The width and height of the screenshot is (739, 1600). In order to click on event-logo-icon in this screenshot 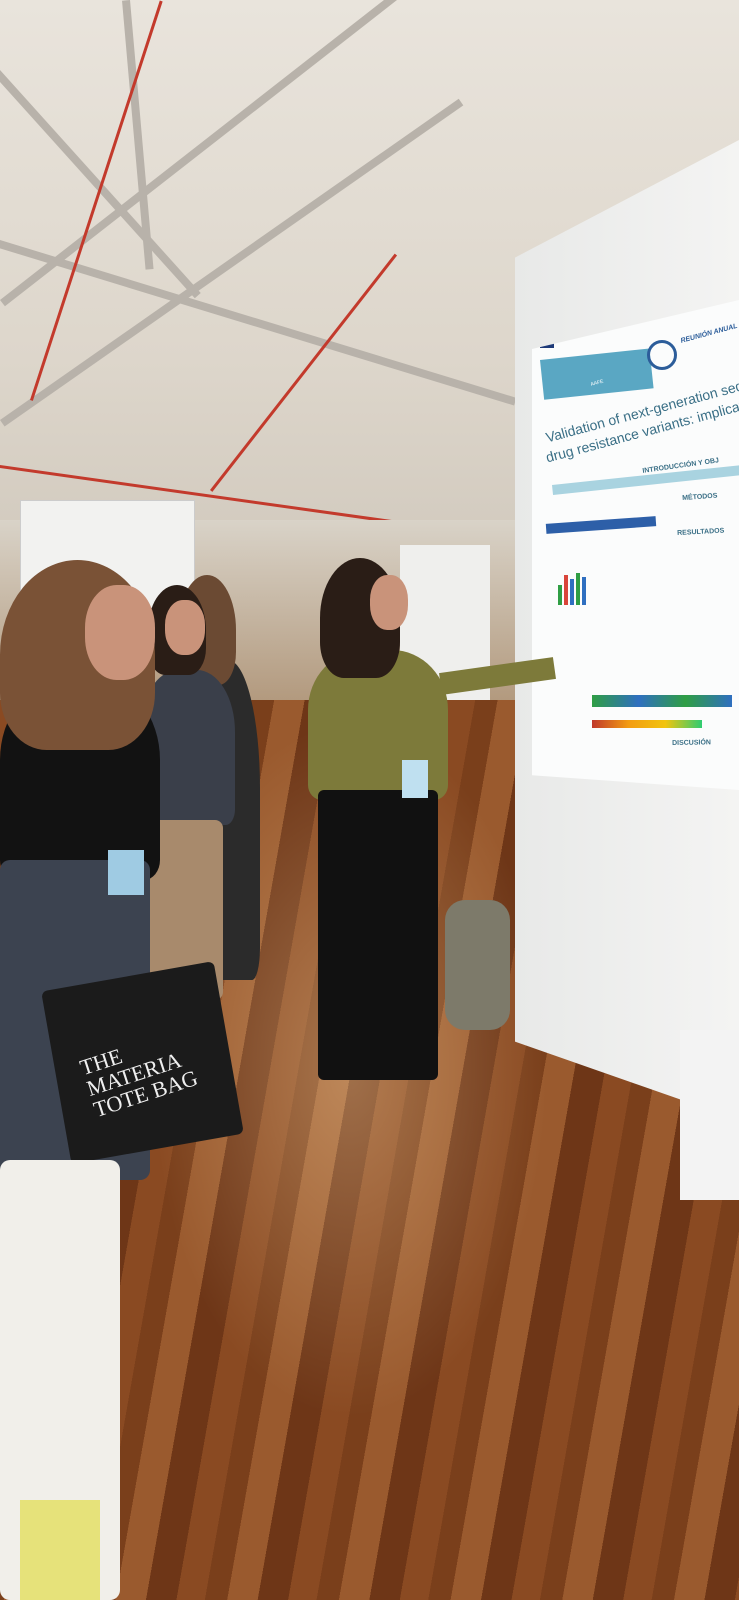, I will do `click(662, 355)`.